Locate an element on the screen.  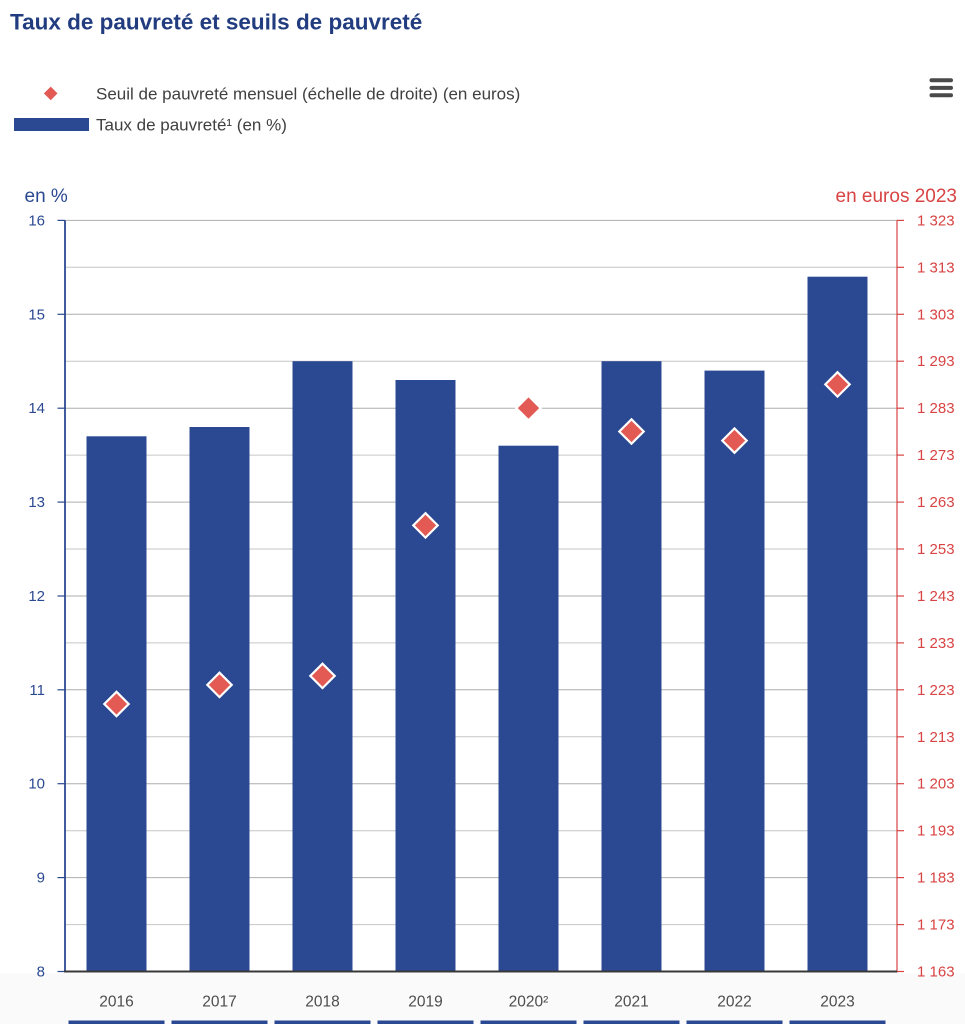
svg-text: 1 263 is located at coordinates (936, 502).